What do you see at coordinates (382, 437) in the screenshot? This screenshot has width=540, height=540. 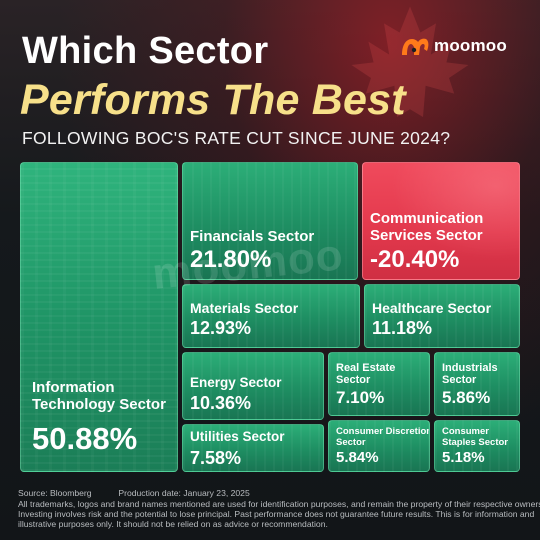 I see `tile-label: Consumer Discretionary Sector` at bounding box center [382, 437].